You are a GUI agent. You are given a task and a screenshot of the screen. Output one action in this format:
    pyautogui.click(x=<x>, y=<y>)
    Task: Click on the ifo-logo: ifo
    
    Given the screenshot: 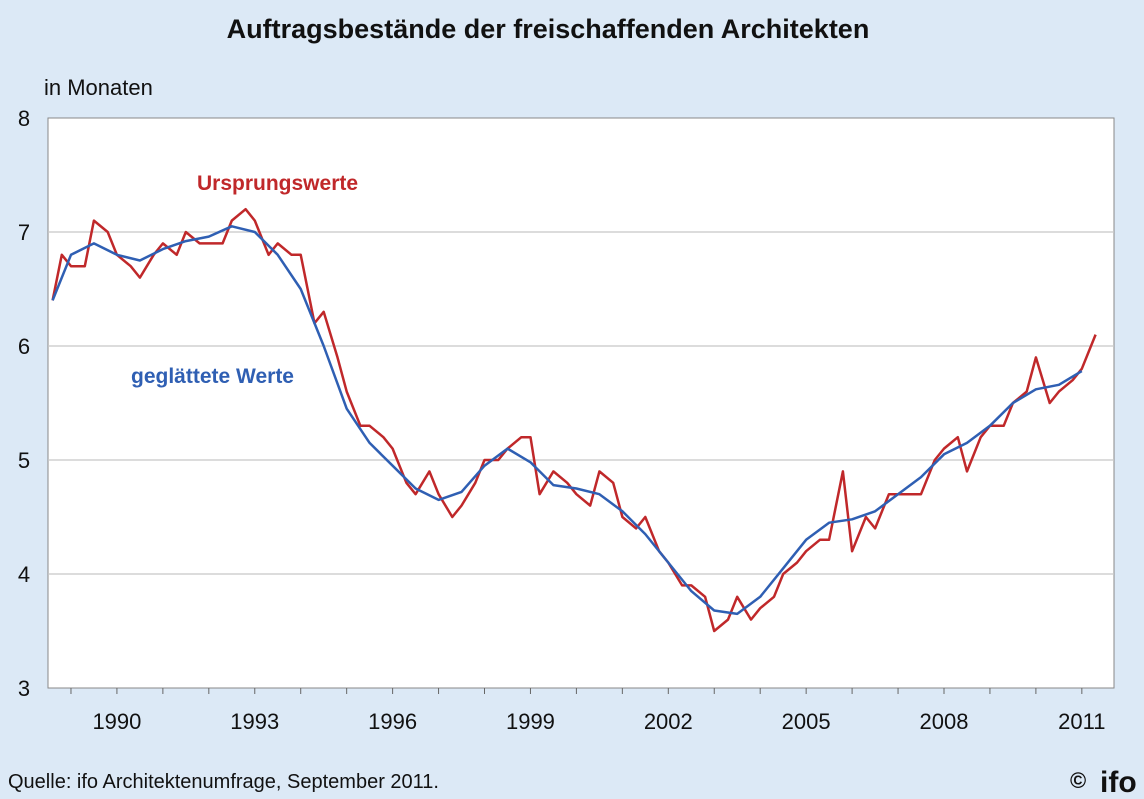 What is the action you would take?
    pyautogui.click(x=1118, y=782)
    